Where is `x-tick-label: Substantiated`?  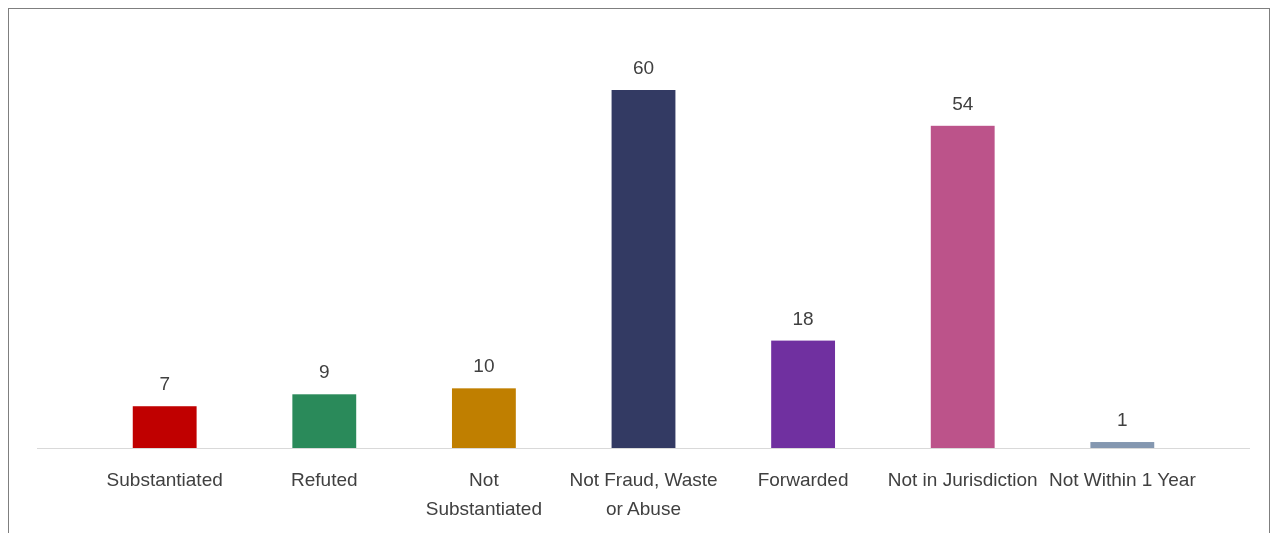
x-tick-label: Substantiated is located at coordinates (164, 479).